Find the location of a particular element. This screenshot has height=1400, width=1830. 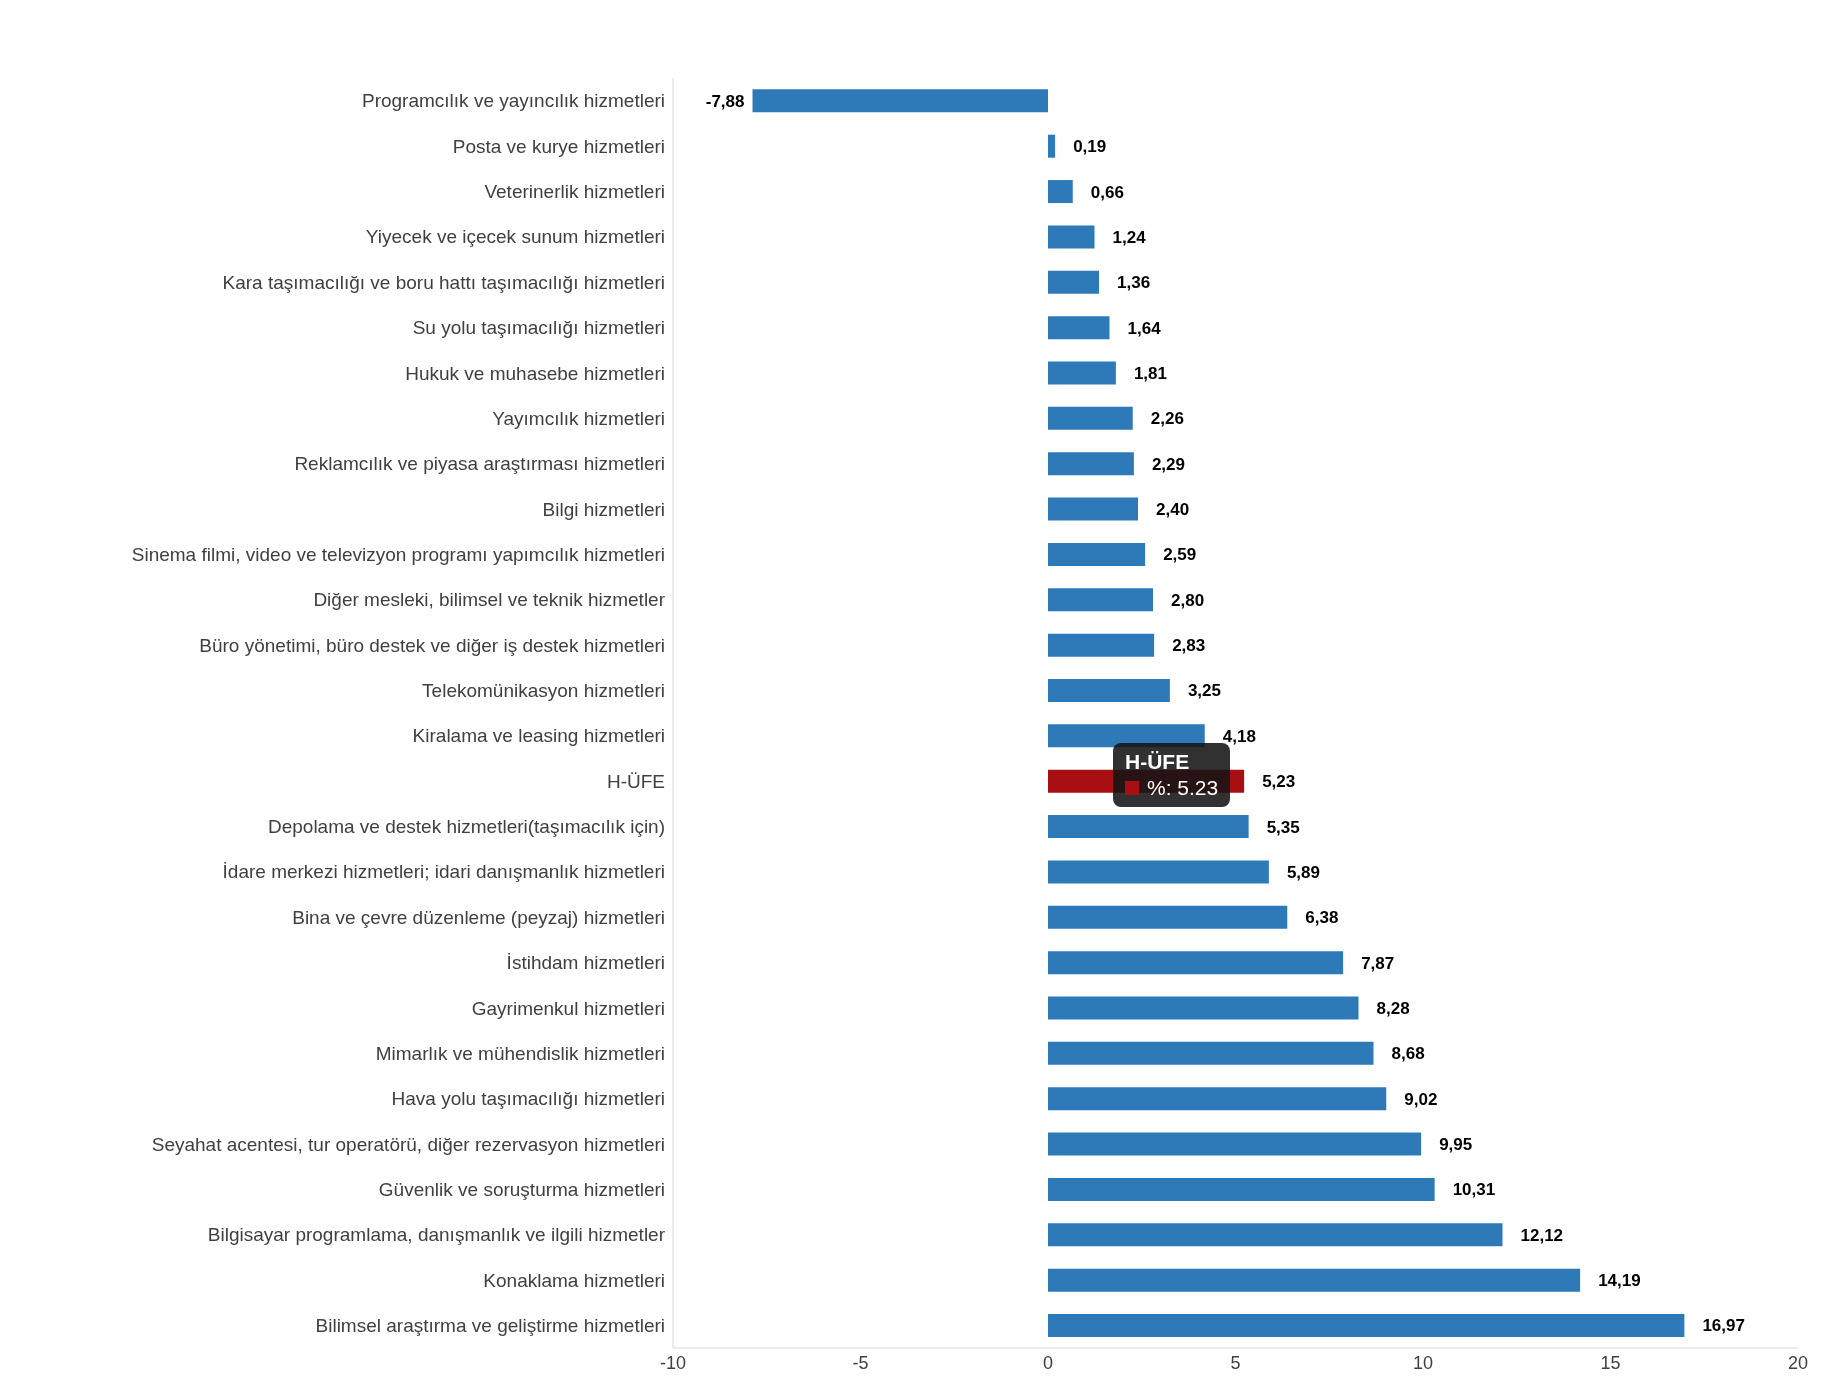

y-tick-label: Konaklama hizmetleri is located at coordinates (574, 1280).